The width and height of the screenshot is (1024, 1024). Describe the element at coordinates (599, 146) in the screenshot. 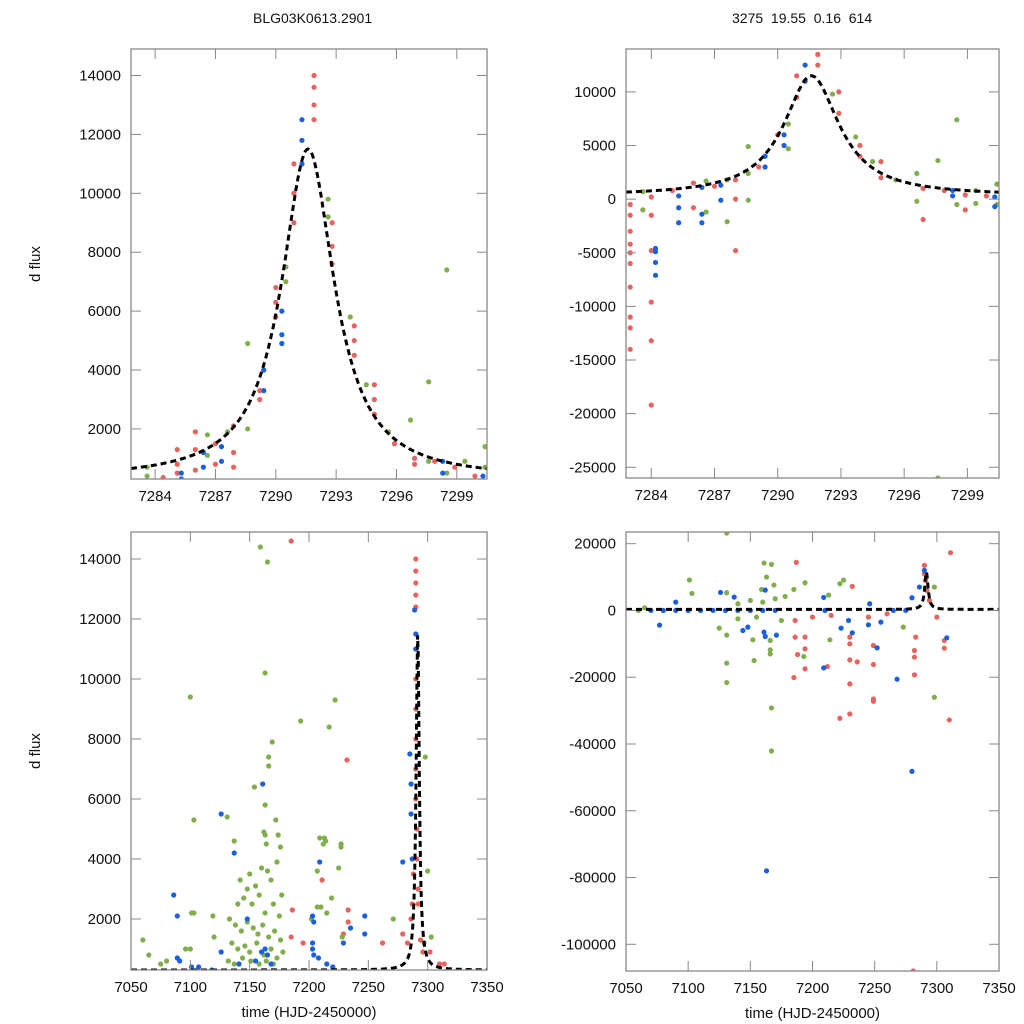

I see `y-tick-label: 5000` at that location.